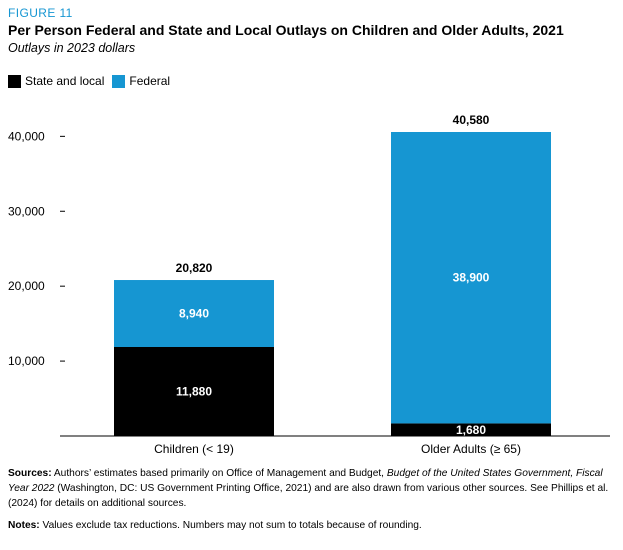 This screenshot has height=550, width=623. Describe the element at coordinates (30, 473) in the screenshot. I see `sources-label: Sources:` at that location.